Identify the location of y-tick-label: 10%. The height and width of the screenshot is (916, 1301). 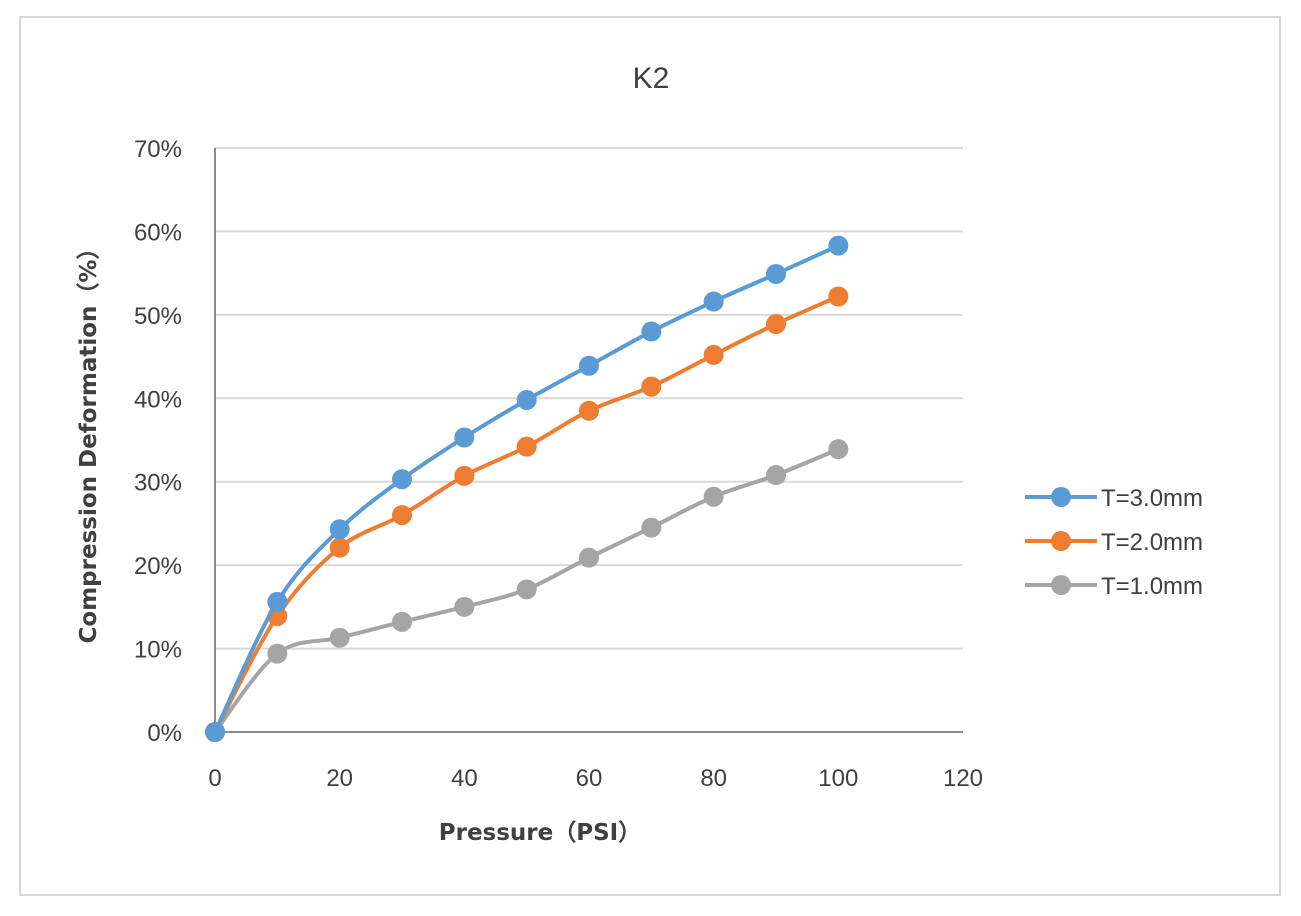
(158, 650).